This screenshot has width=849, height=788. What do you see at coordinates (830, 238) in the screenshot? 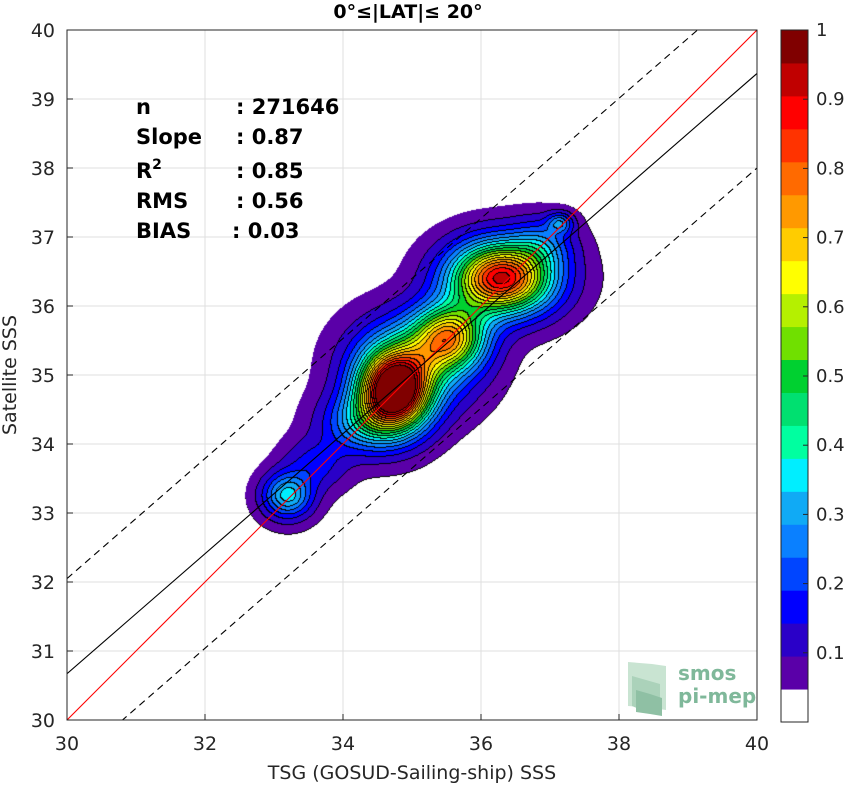
I see `colorbar-tick-label: 0.7` at bounding box center [830, 238].